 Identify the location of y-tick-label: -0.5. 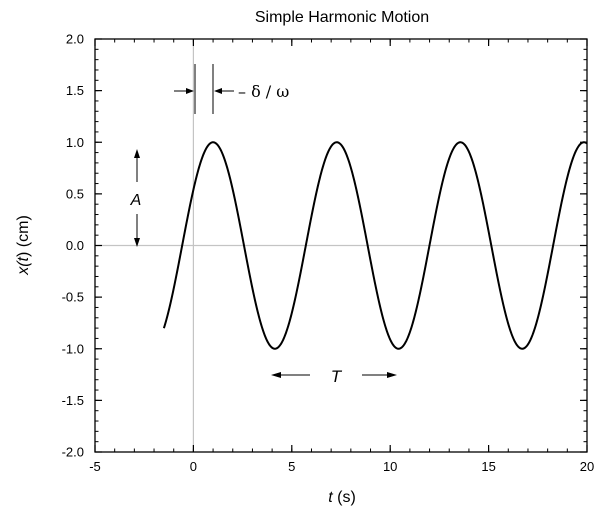
(73, 297).